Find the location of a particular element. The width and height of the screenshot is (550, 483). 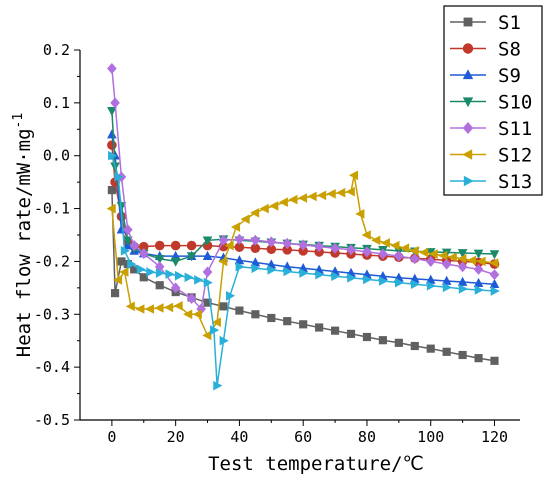

y-axis-title: Heat flow rate/mW·mg-1 is located at coordinates (23, 235).